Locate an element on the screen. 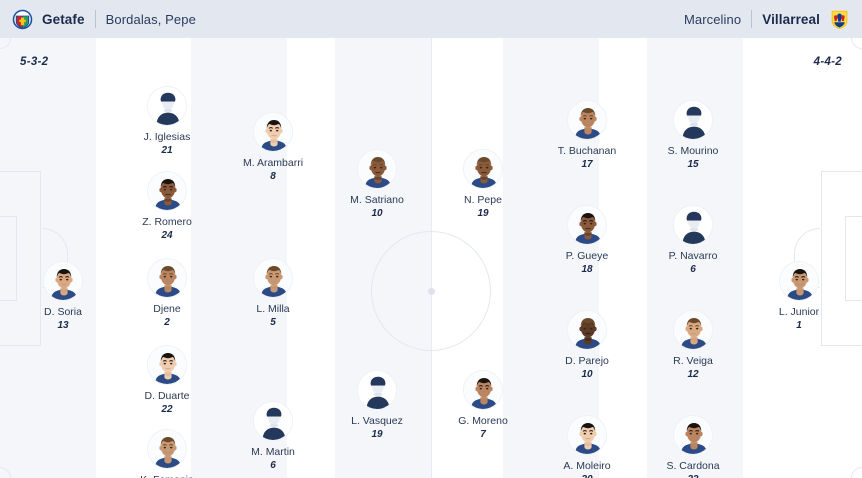 The image size is (862, 478). player-name: L. Vasquez is located at coordinates (377, 421).